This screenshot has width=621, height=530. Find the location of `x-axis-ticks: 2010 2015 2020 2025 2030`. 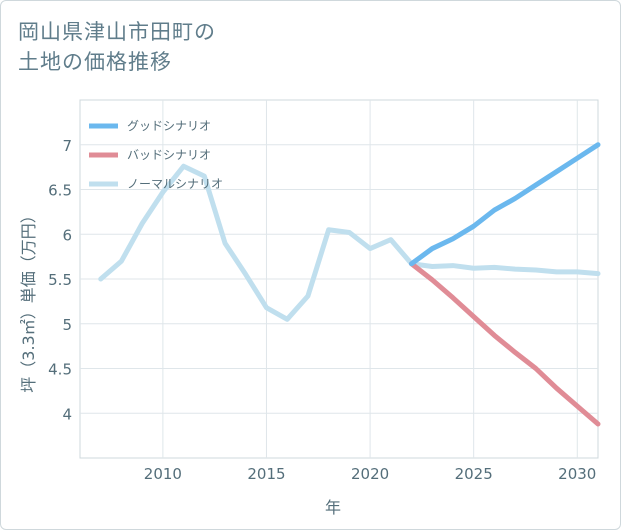

x-axis-ticks: 2010 2015 2020 2025 2030 is located at coordinates (370, 474).